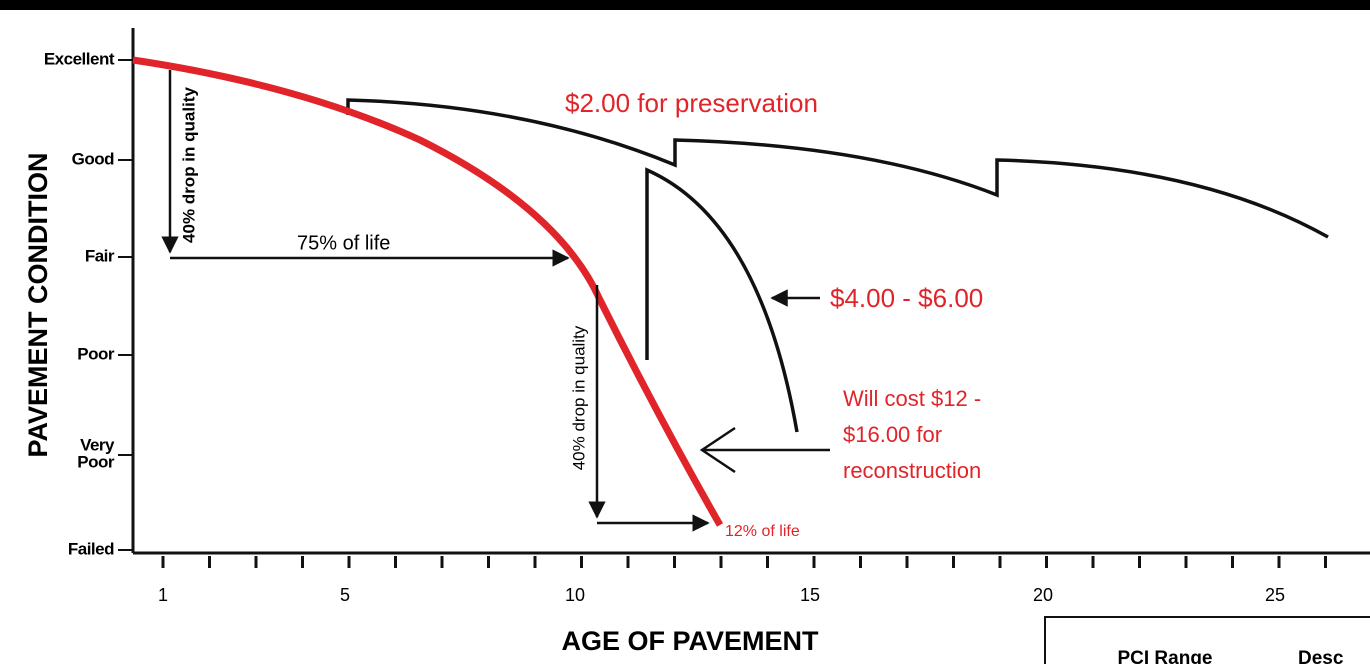 The height and width of the screenshot is (664, 1370). What do you see at coordinates (38, 304) in the screenshot?
I see `y-title: PAVEMENT CONDITION` at bounding box center [38, 304].